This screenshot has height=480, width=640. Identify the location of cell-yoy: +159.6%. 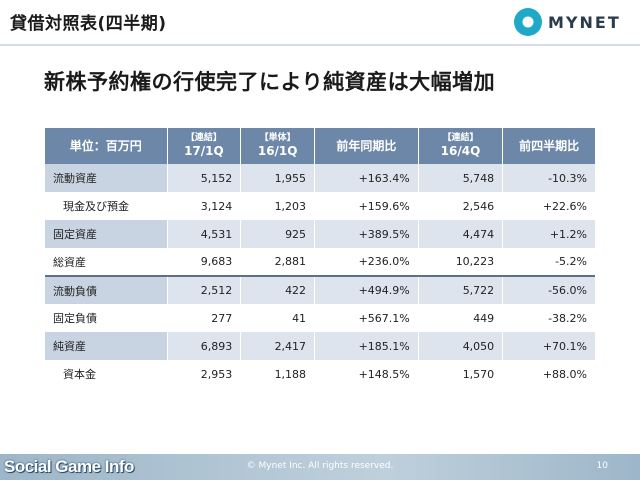
(366, 206).